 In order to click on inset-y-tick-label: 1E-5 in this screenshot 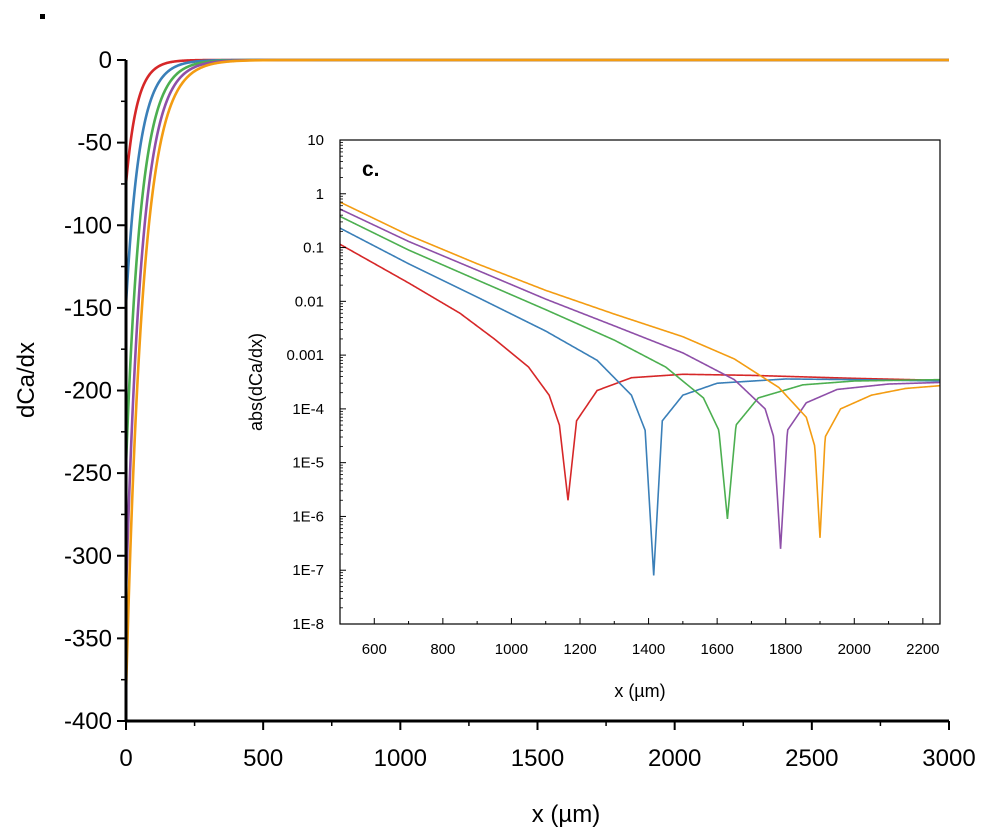, I will do `click(308, 463)`.